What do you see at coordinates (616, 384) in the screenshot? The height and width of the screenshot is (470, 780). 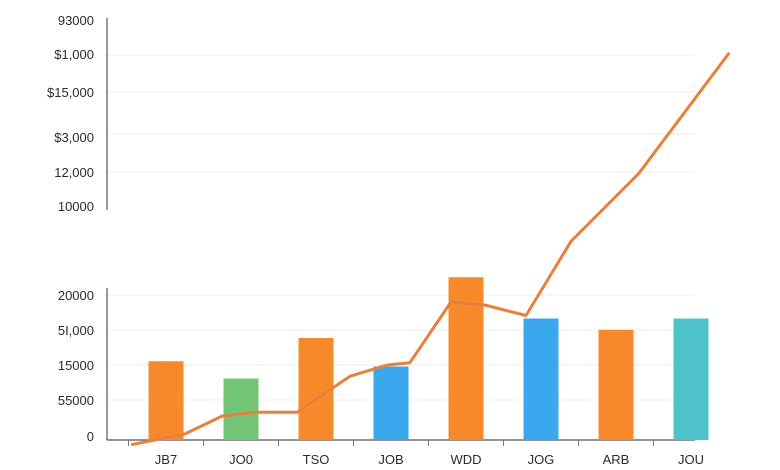 I see `bar-arb` at bounding box center [616, 384].